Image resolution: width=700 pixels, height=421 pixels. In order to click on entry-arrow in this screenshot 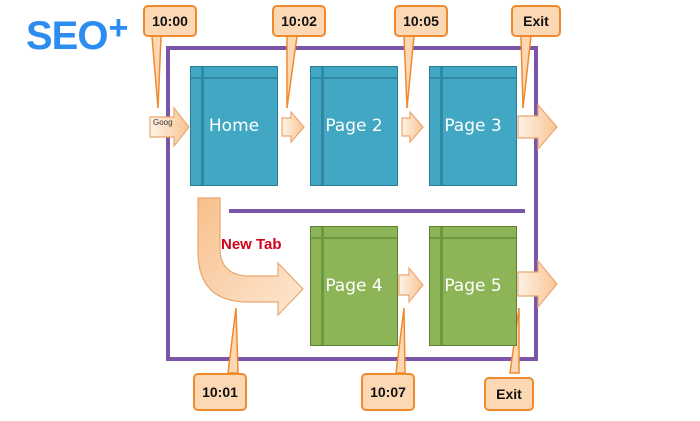, I will do `click(169, 127)`.